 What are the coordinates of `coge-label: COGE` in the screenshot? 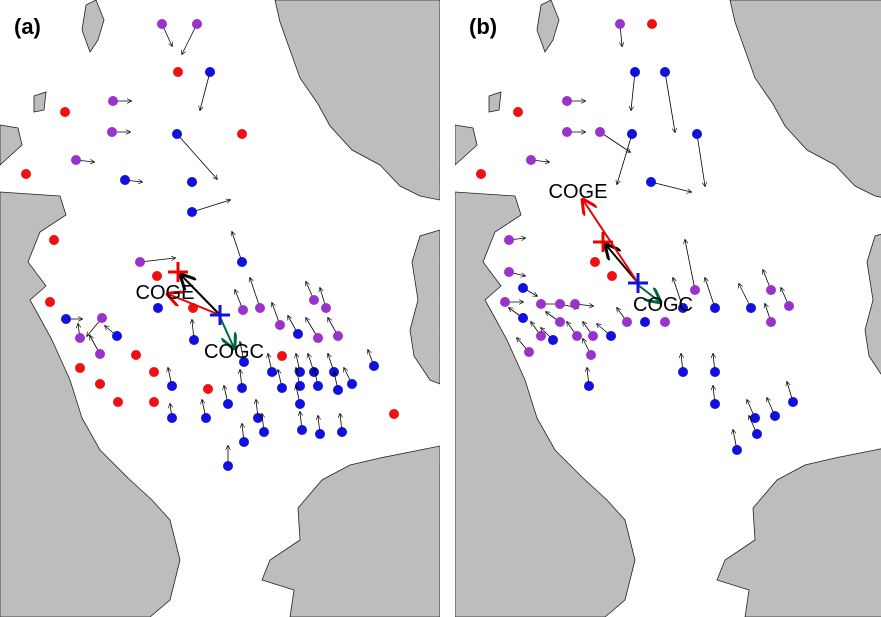 It's located at (165, 293).